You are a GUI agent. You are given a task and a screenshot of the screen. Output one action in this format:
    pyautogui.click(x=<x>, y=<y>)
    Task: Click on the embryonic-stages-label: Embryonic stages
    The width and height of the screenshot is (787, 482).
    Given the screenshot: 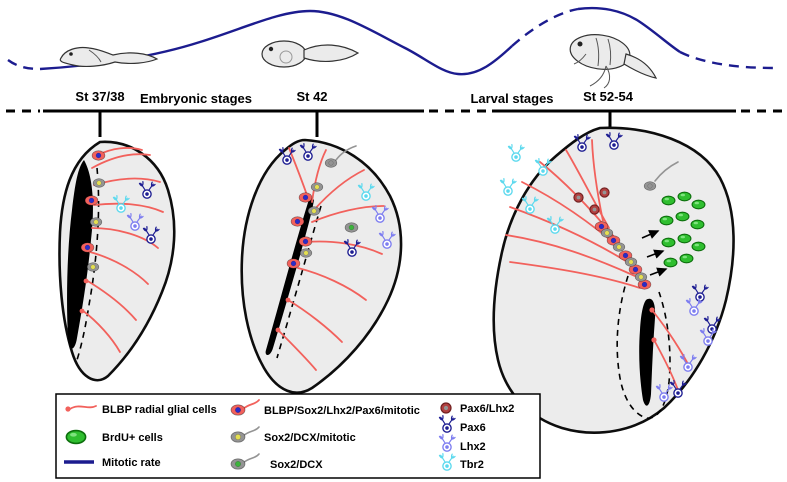 What is the action you would take?
    pyautogui.click(x=196, y=98)
    